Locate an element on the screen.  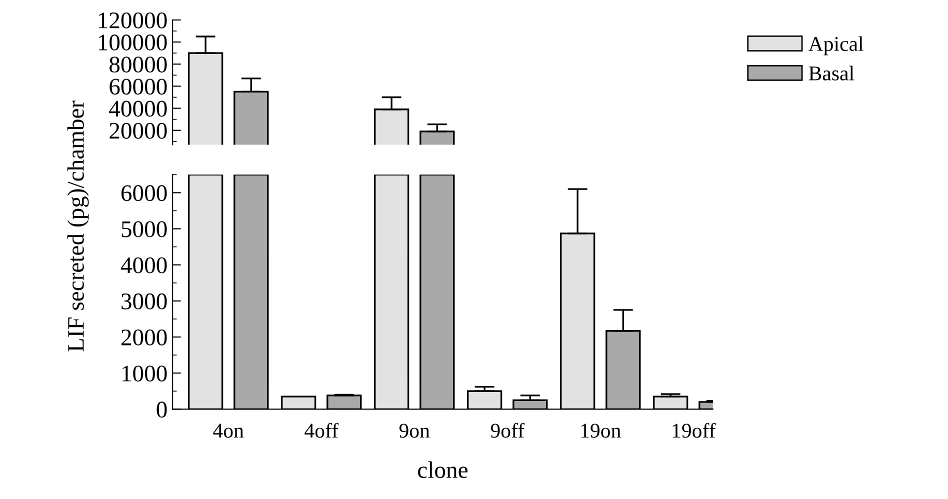
x-tick-label: 9on is located at coordinates (414, 431).